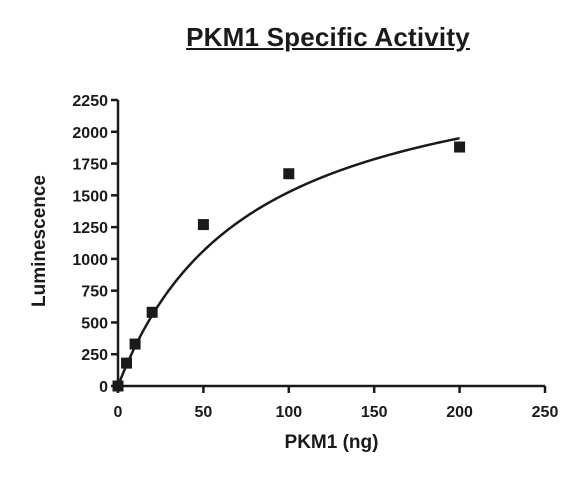  I want to click on y-tick-label: 1750, so click(90, 165).